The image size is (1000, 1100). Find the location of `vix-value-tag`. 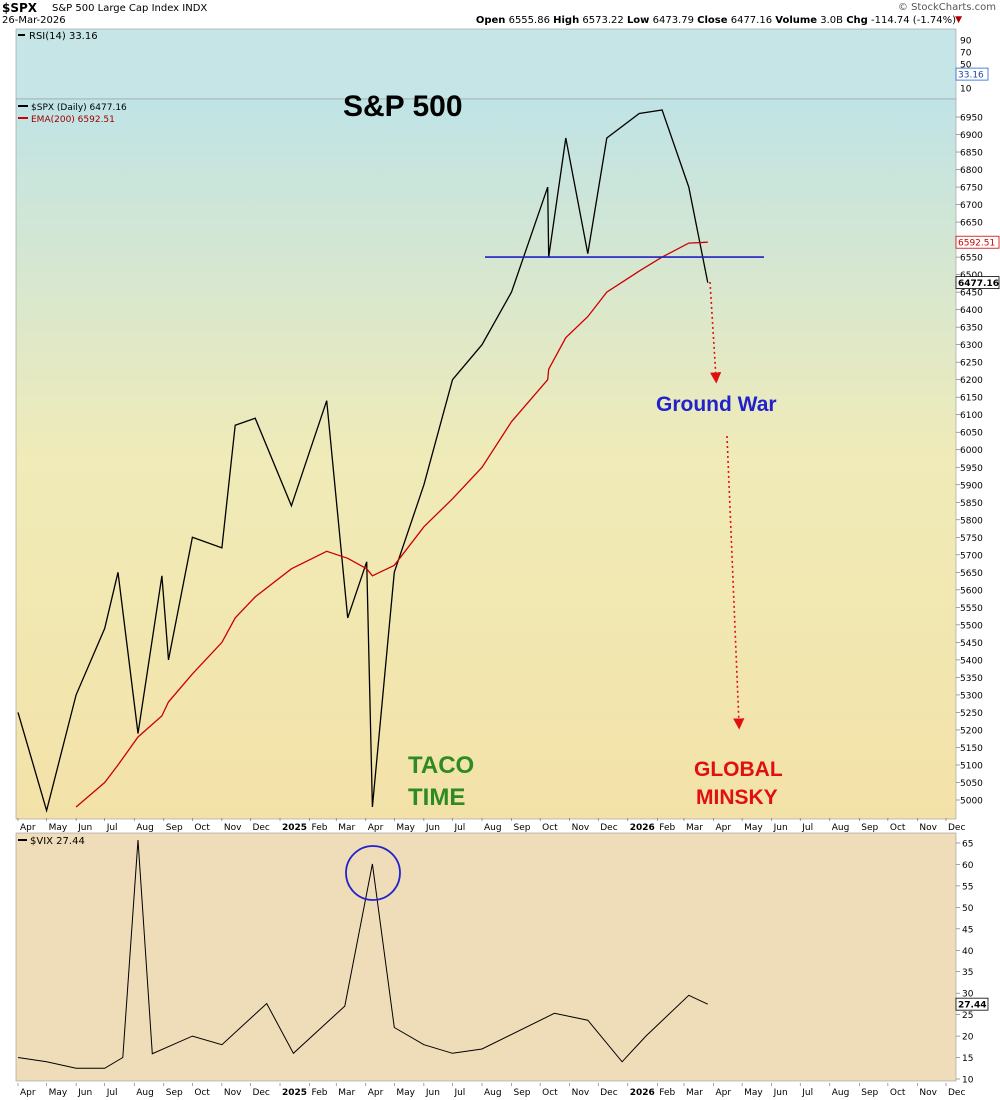

vix-value-tag is located at coordinates (972, 1004).